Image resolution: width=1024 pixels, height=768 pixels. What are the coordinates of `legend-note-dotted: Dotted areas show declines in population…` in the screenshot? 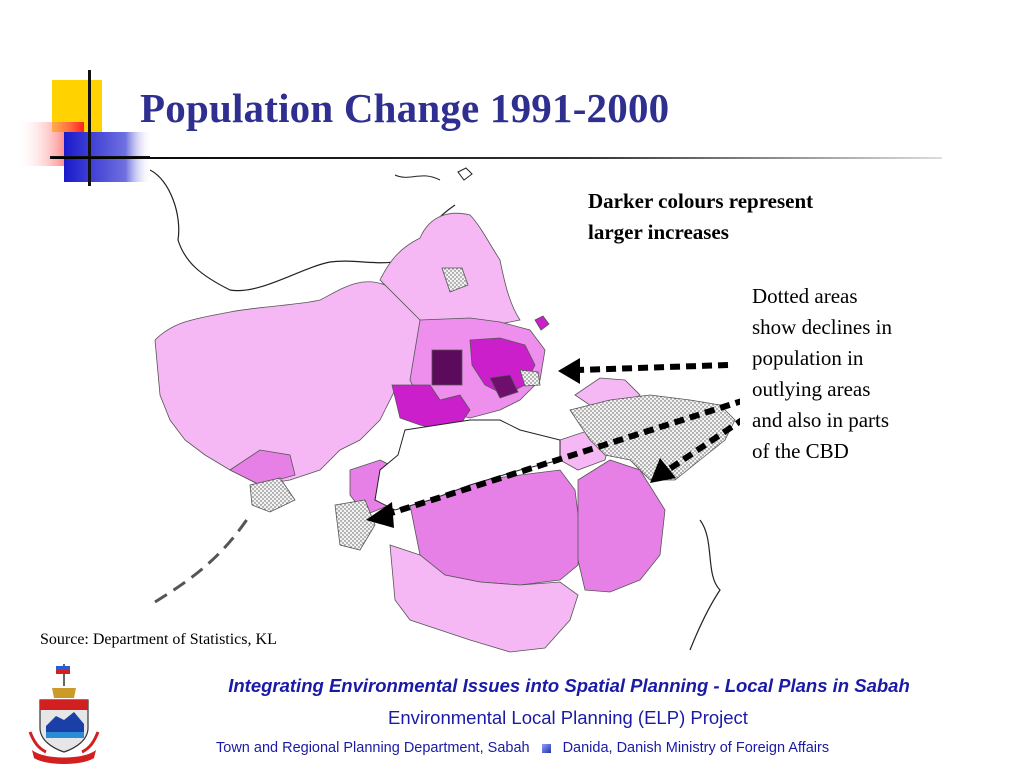 It's located at (847, 374).